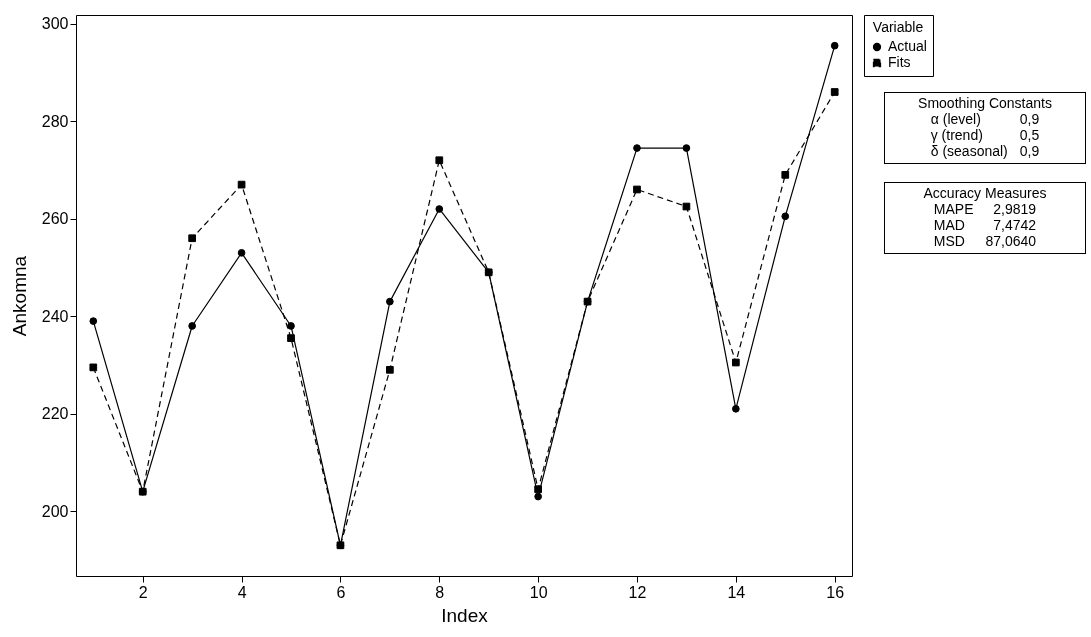  I want to click on text: Accuracy Measures MAPE 2,9819 MAD 7,4742 MSD 87,0640, so click(985, 217).